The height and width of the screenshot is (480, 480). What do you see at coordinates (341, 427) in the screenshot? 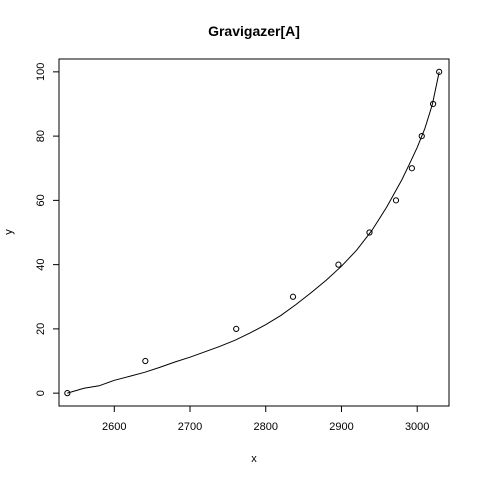
I see `x-tick-label: 2900` at bounding box center [341, 427].